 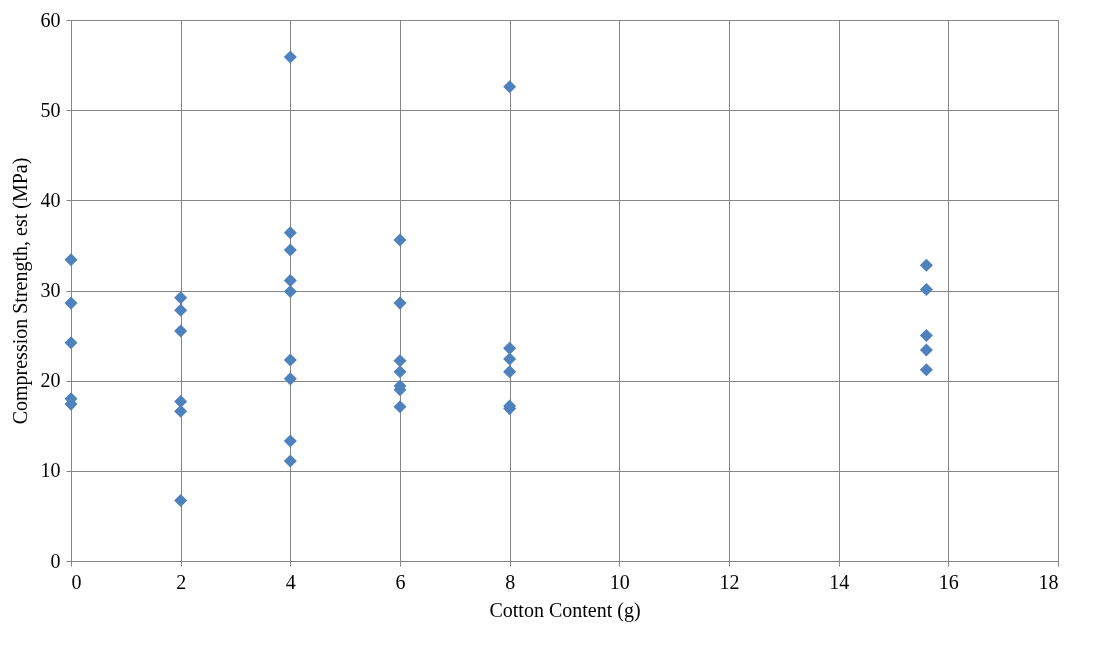 What do you see at coordinates (839, 581) in the screenshot?
I see `x-tick-label: 14` at bounding box center [839, 581].